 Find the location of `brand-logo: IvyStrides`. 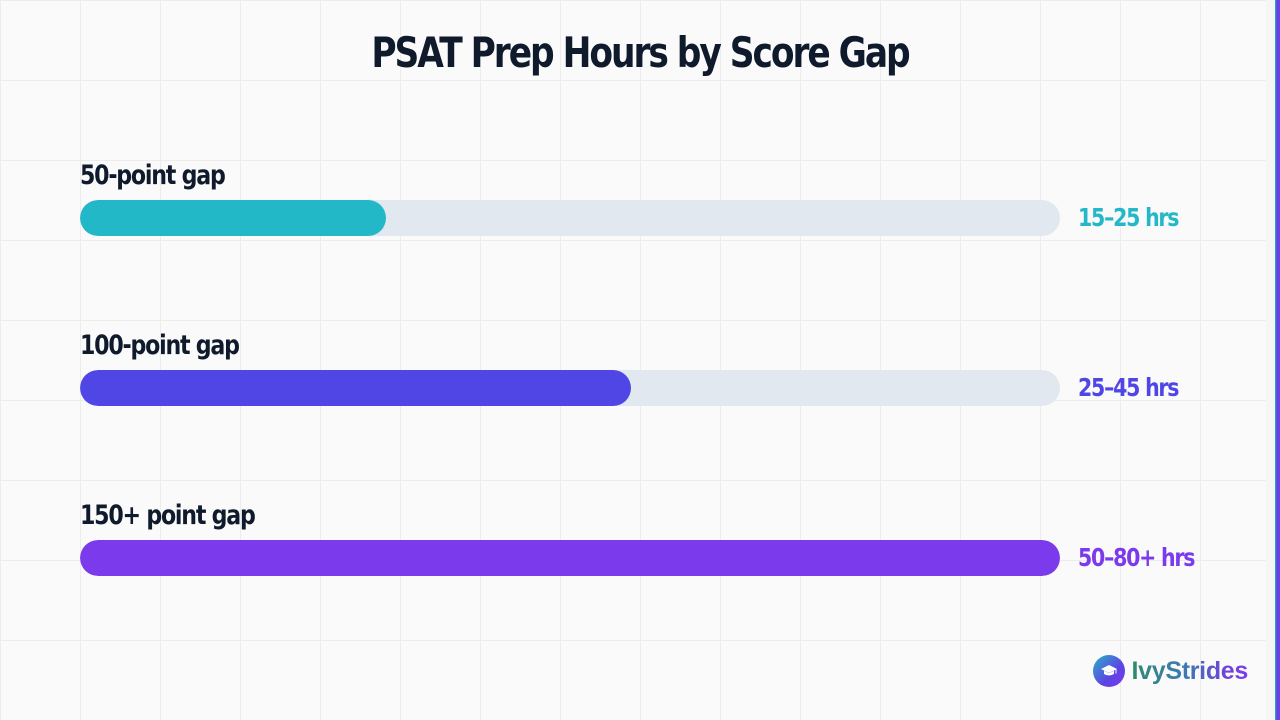

brand-logo: IvyStrides is located at coordinates (1170, 671).